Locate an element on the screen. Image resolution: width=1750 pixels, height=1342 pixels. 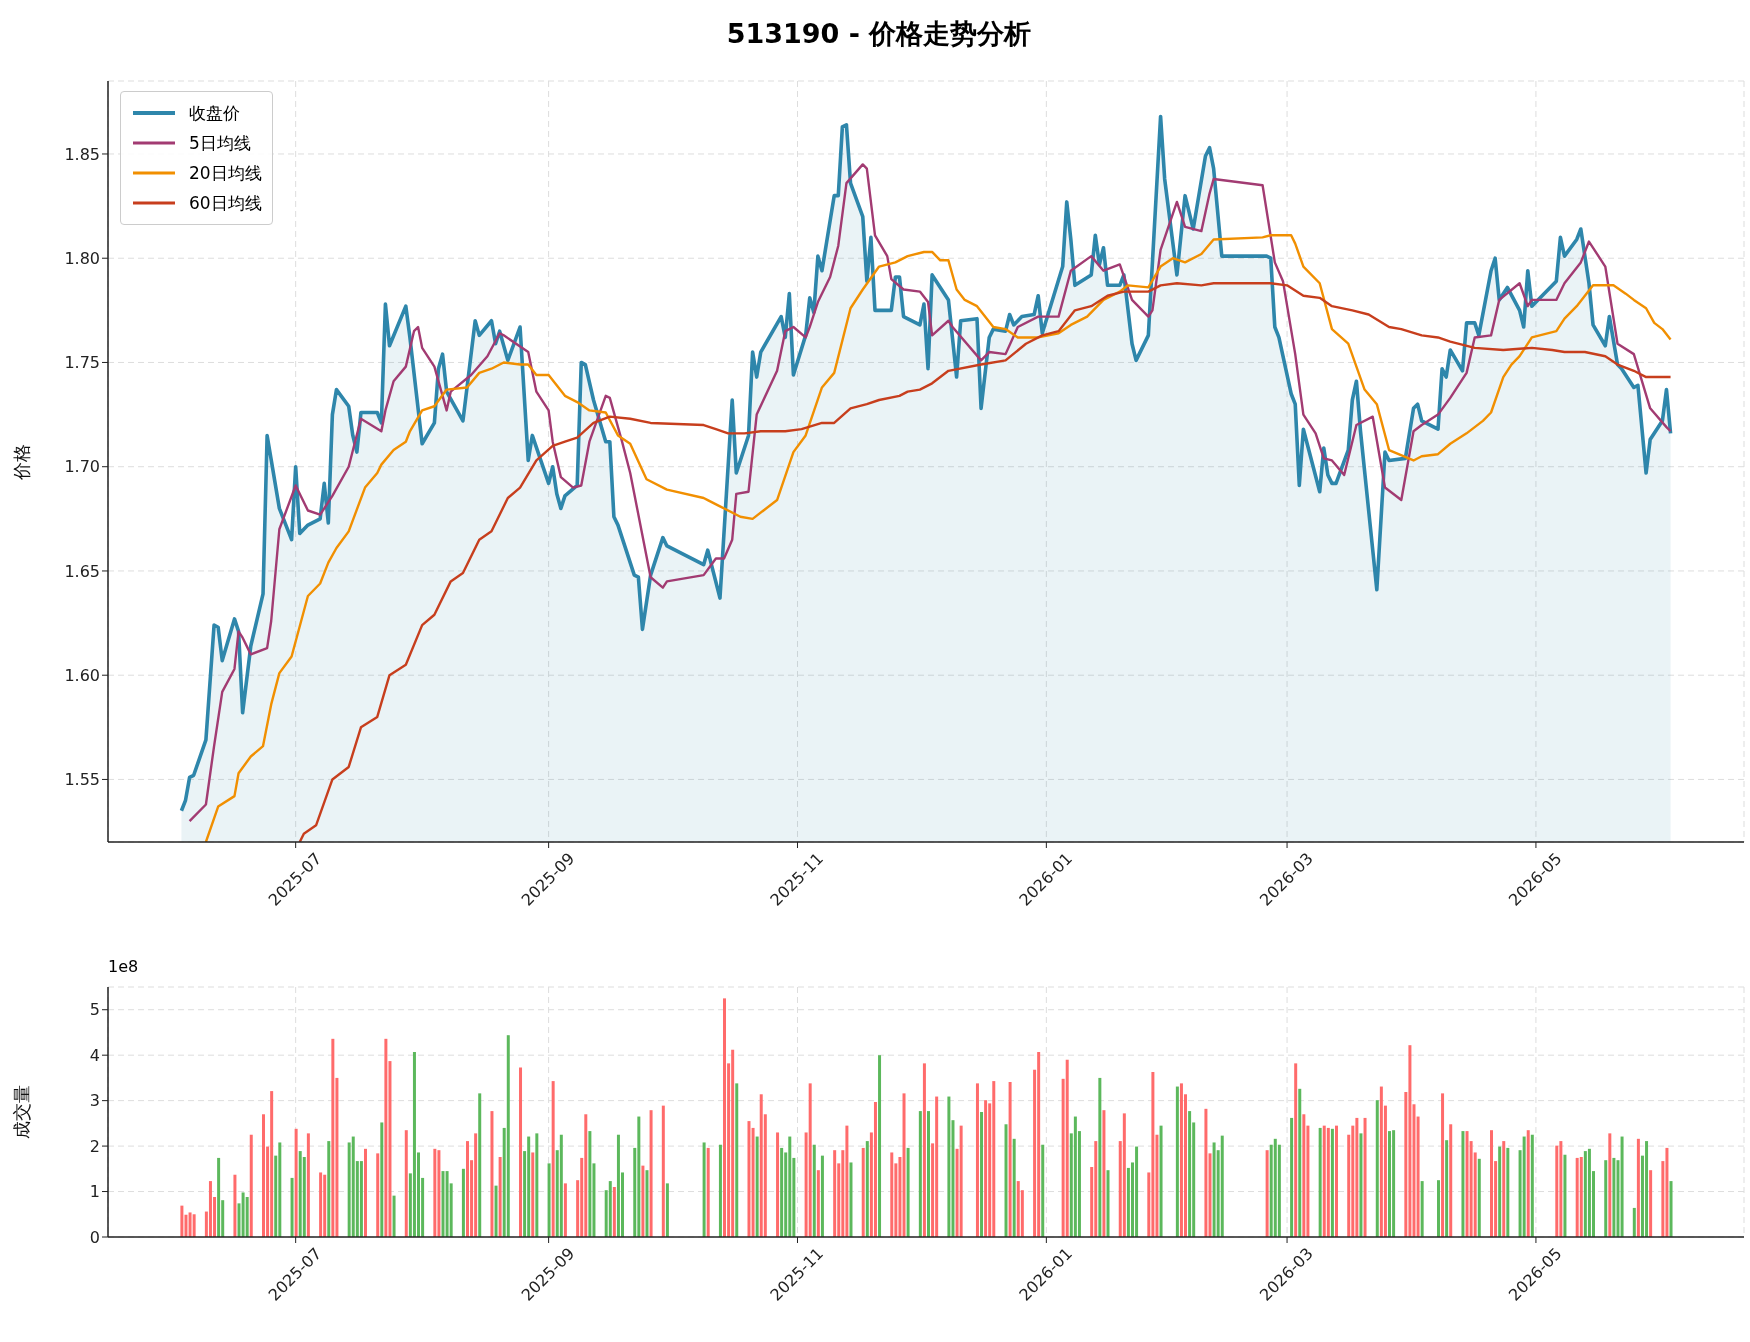
y-tick-label: 1 is located at coordinates (94, 1192).